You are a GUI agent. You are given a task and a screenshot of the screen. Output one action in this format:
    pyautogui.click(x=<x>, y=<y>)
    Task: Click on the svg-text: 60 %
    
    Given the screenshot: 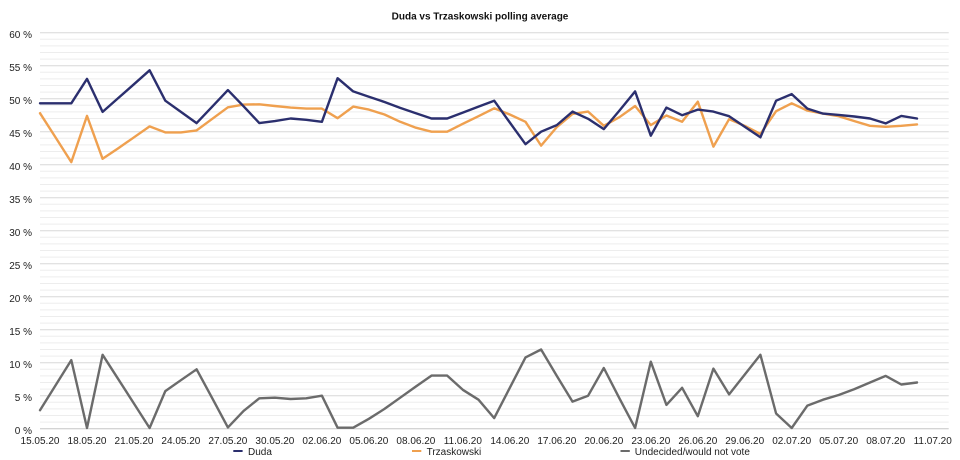 What is the action you would take?
    pyautogui.click(x=20, y=35)
    